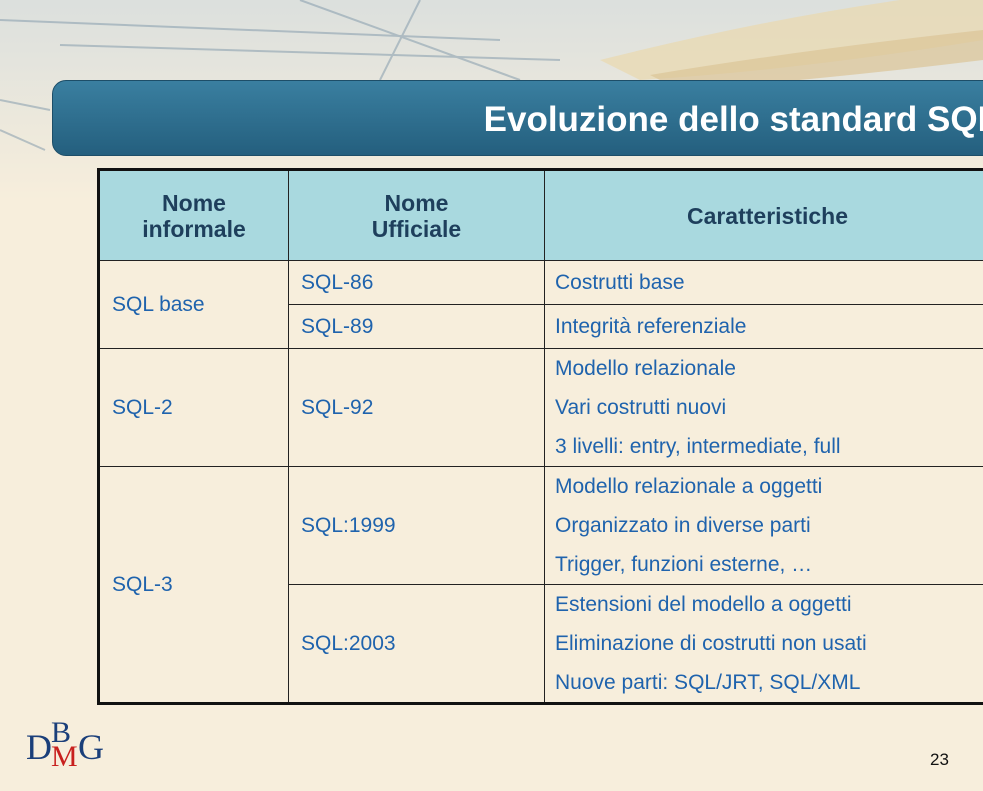 The image size is (983, 791). I want to click on table-row: SQL-89 Integrità referenziale, so click(541, 326).